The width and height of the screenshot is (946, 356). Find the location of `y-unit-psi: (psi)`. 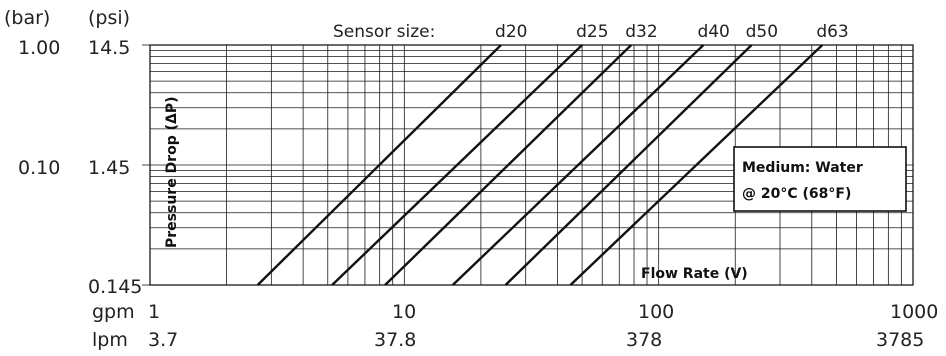

y-unit-psi: (psi) is located at coordinates (109, 18).